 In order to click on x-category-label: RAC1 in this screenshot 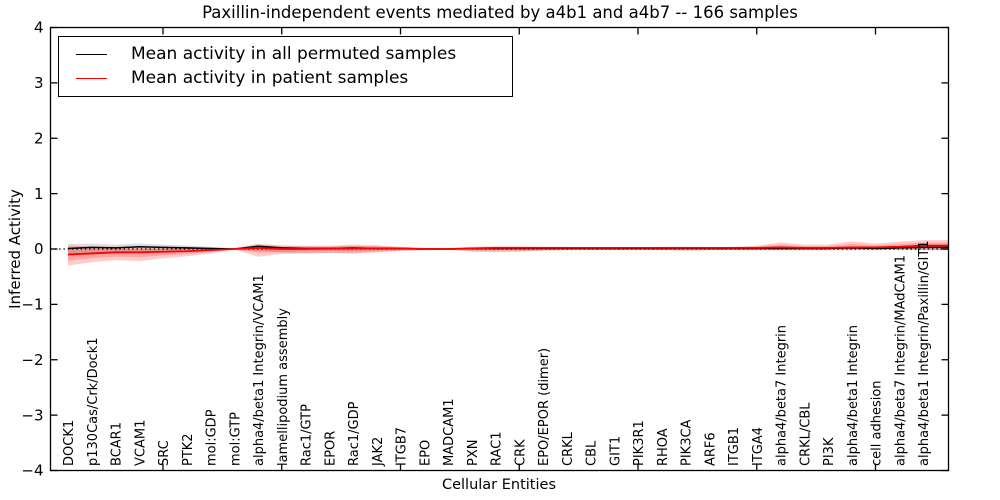, I will do `click(497, 448)`.